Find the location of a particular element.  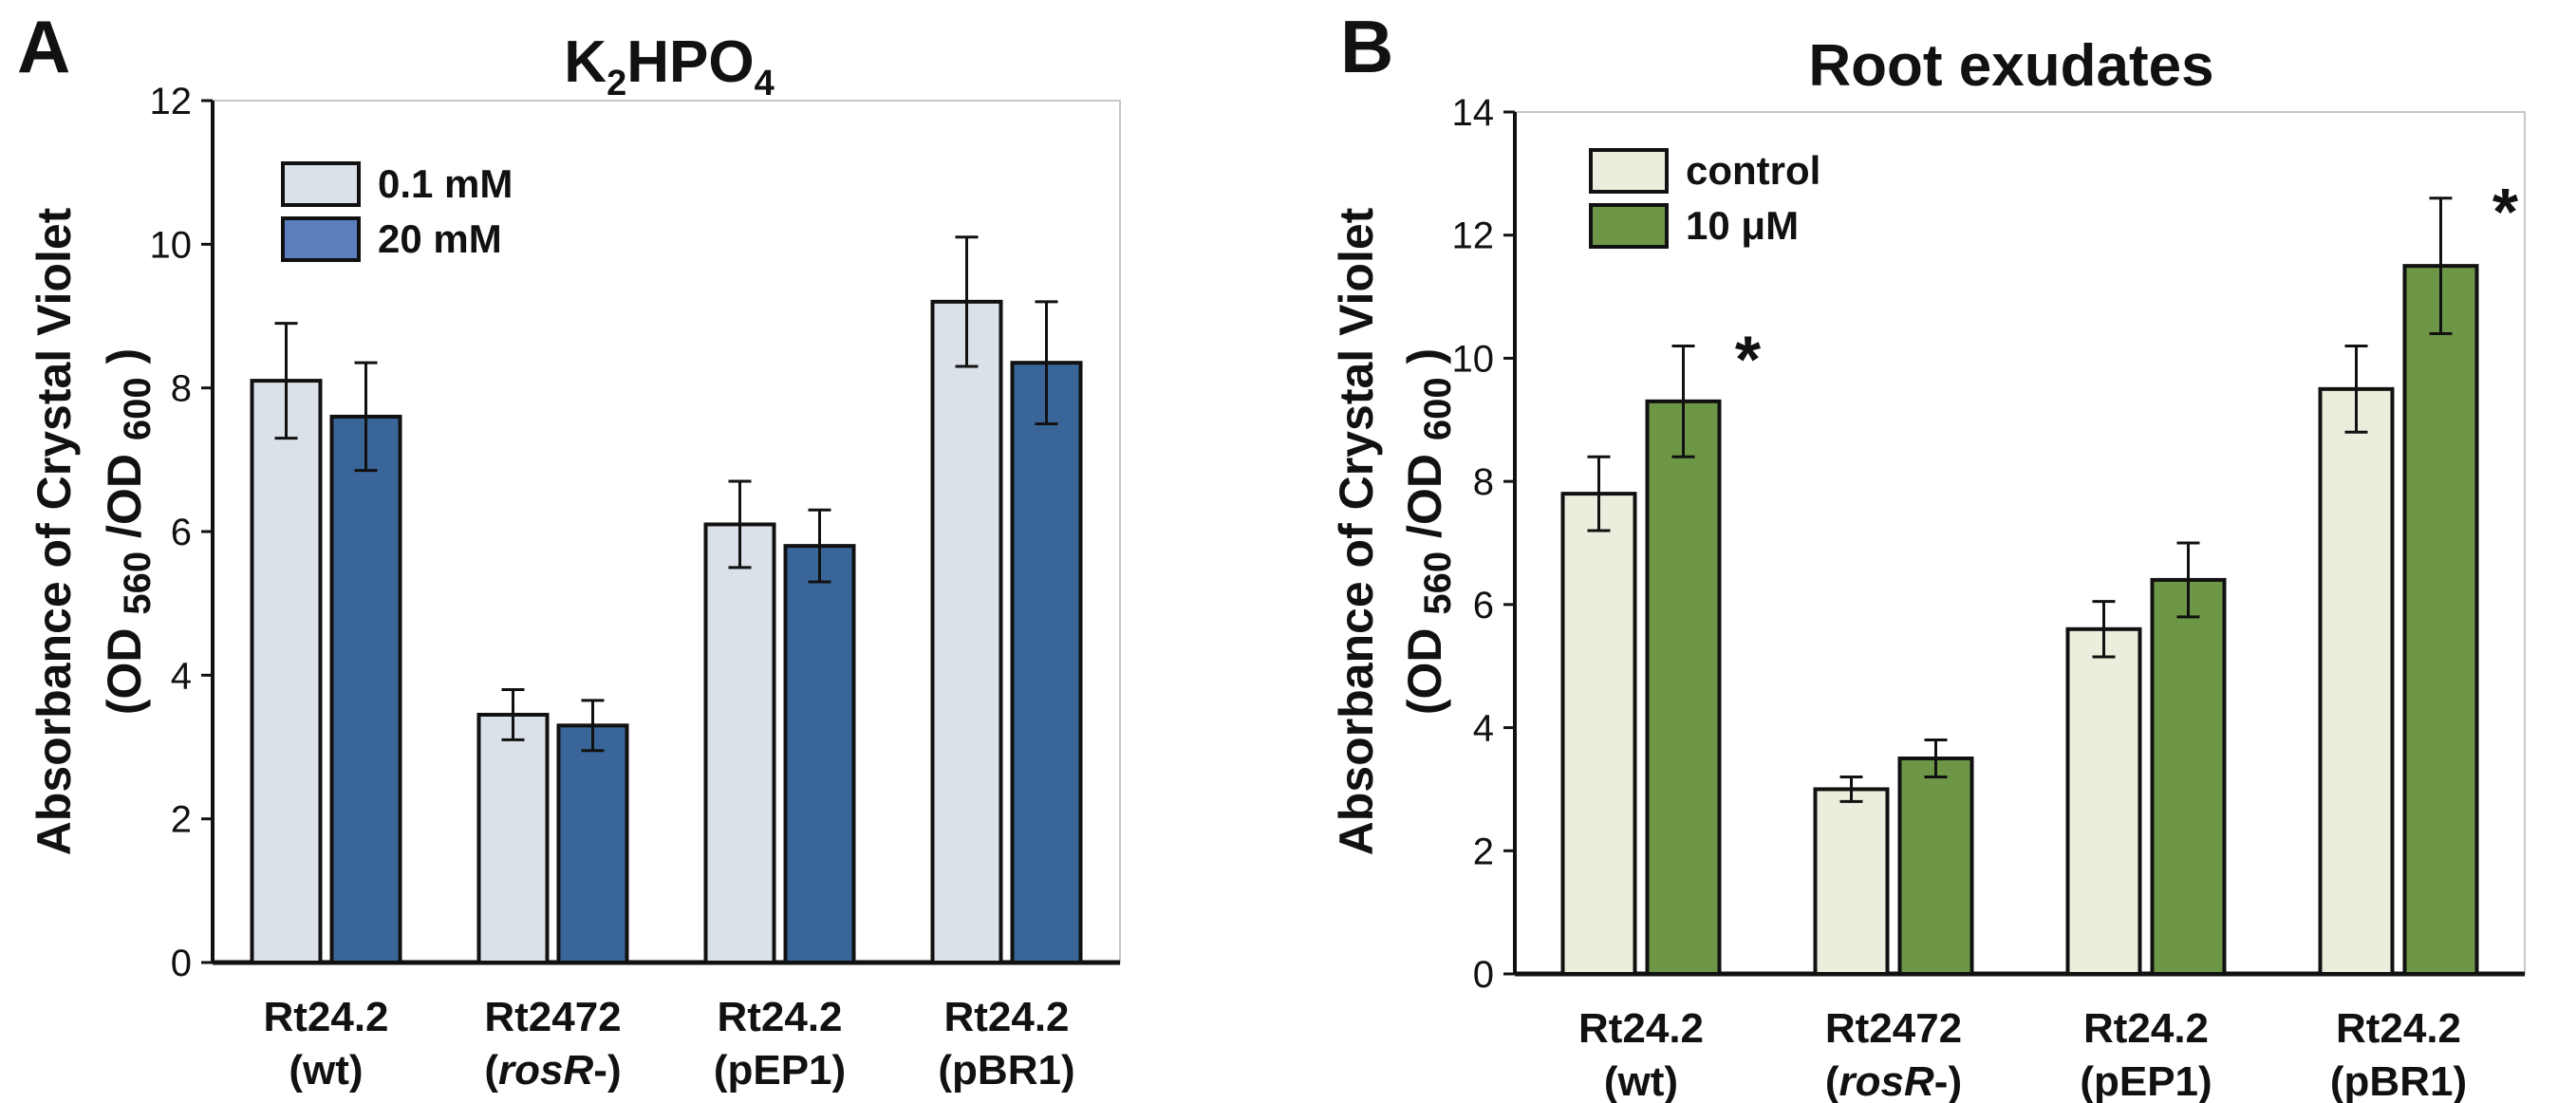

legend-label: 0.1 mM is located at coordinates (445, 184).